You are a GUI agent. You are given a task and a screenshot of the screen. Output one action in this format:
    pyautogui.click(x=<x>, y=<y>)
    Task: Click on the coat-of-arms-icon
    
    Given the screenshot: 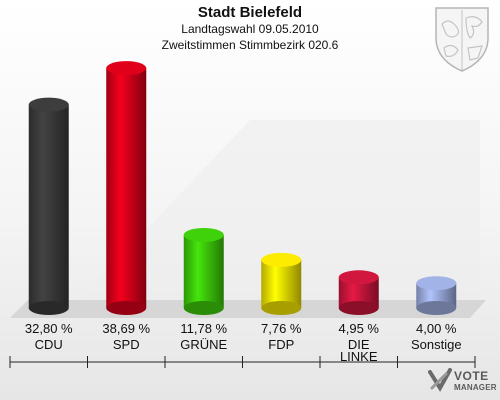 What is the action you would take?
    pyautogui.click(x=462, y=39)
    